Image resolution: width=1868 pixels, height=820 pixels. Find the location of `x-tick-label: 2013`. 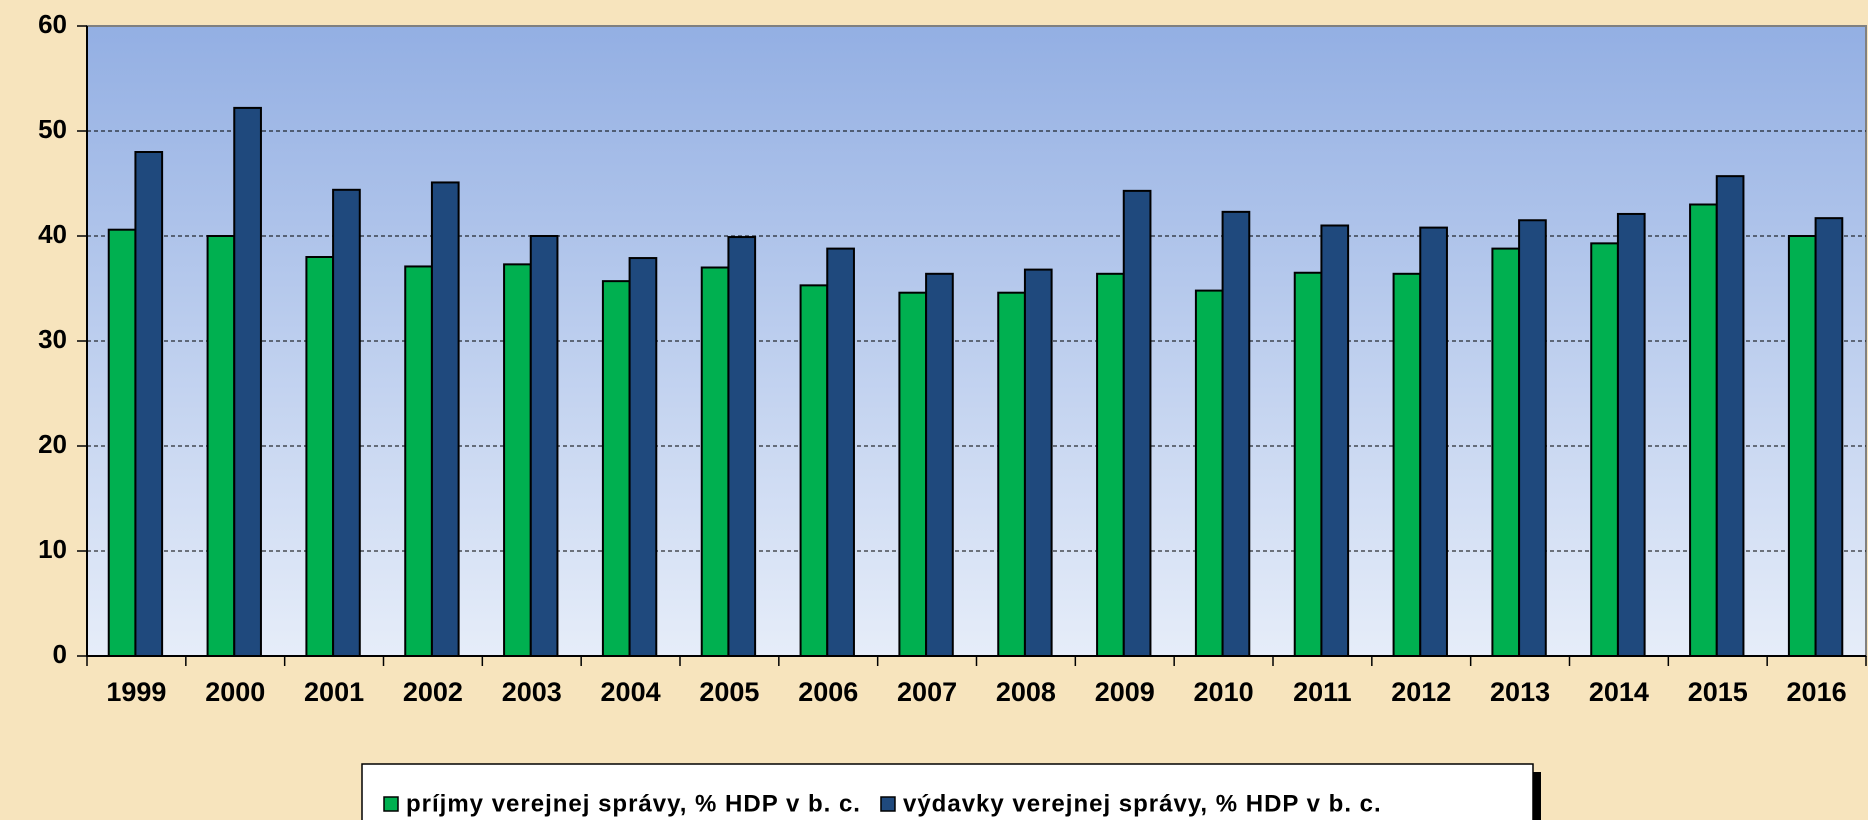

x-tick-label: 2013 is located at coordinates (1520, 692).